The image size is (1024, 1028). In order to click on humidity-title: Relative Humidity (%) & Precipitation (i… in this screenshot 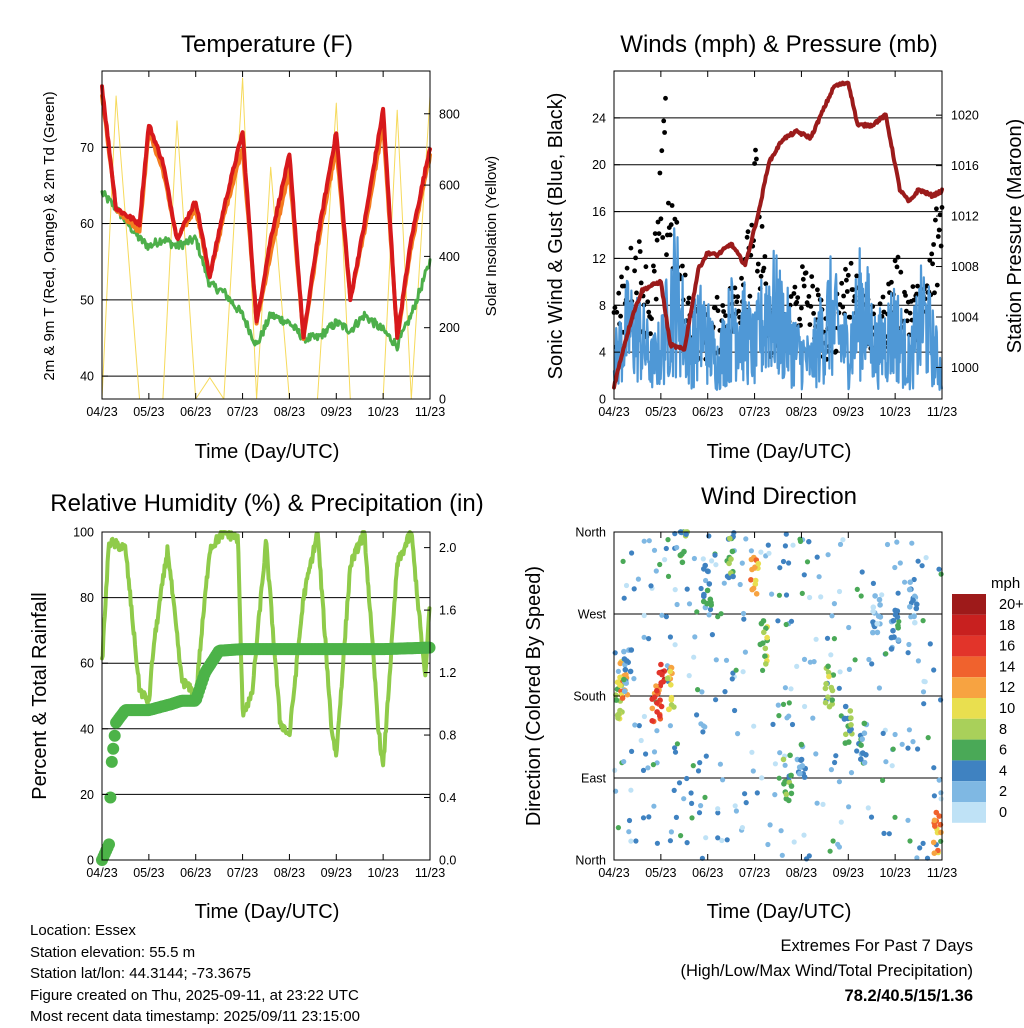, I will do `click(266, 503)`.